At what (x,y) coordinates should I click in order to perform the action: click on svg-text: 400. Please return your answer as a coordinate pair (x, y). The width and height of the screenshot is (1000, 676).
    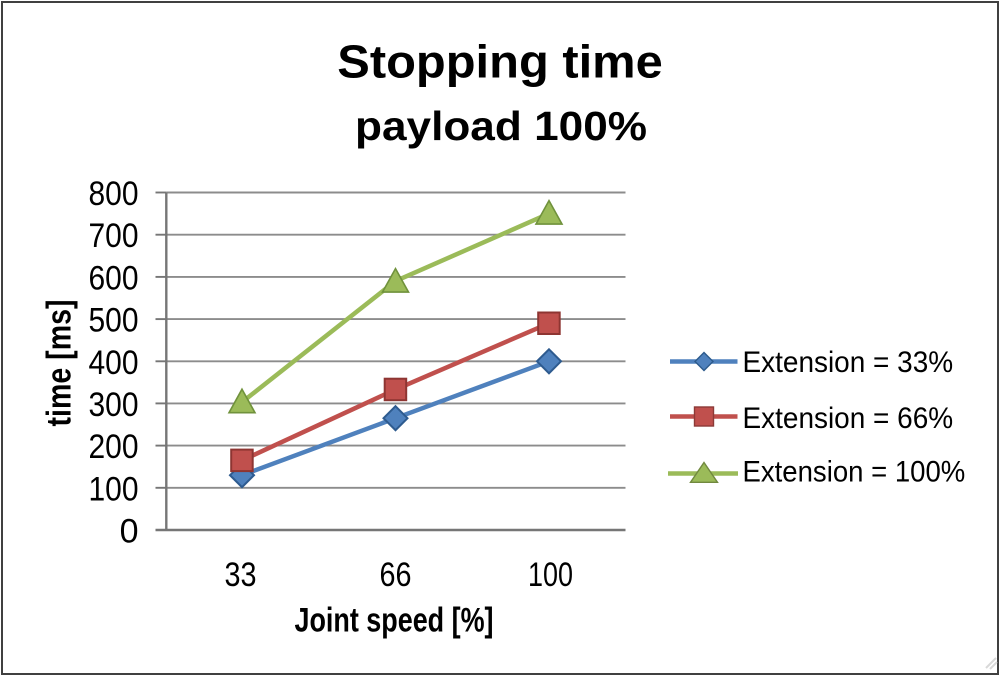
    Looking at the image, I should click on (114, 363).